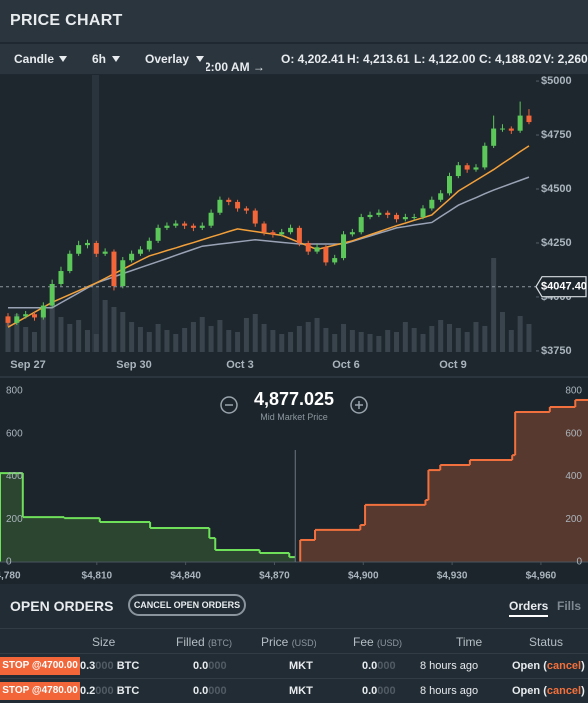 Image resolution: width=588 pixels, height=703 pixels. Describe the element at coordinates (167, 59) in the screenshot. I see `overlay-dropdown: Overlay` at that location.